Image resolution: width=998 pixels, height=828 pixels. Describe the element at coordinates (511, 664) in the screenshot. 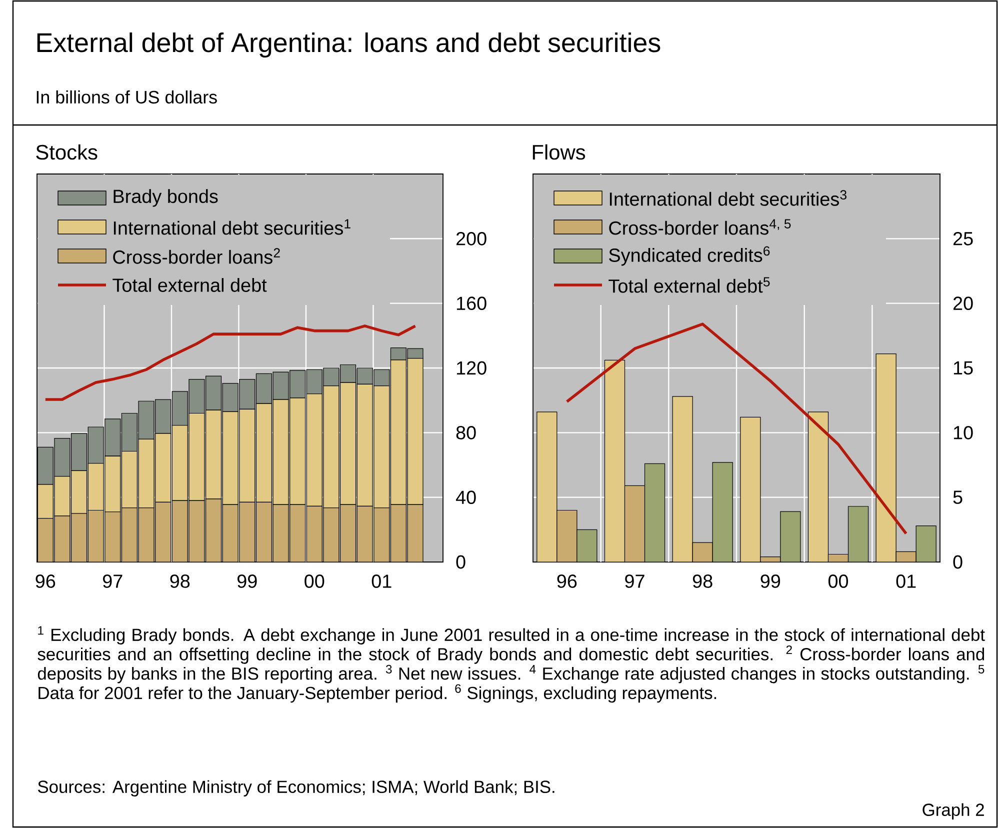

I see `text: $^{1}$ Excluding Brady bonds. A debt exchange in June 2001 resulted in a one-time increase in the stock of international debt securities and an offsetting decline in the stock of Brady bonds and domestic debt securities. $^{2}$ Cross-border loans and deposits by banks in the BIS reporting area. $^{3}$ Net new issues. $^{4}$ Exchange rate adjusted changes in stocks outstanding. $^{5}$ Data for 2001 refer to the January-September period. $^{6}$ Signings, excluding repayments.` at that location.